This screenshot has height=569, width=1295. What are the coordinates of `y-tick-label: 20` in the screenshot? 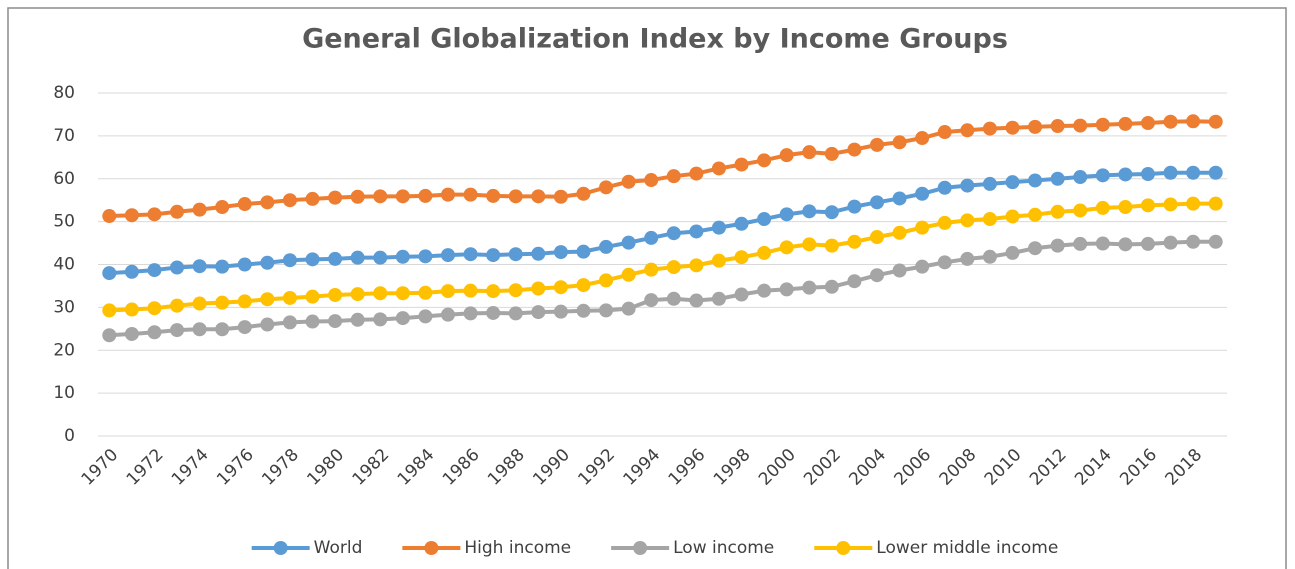 It's located at (64, 350).